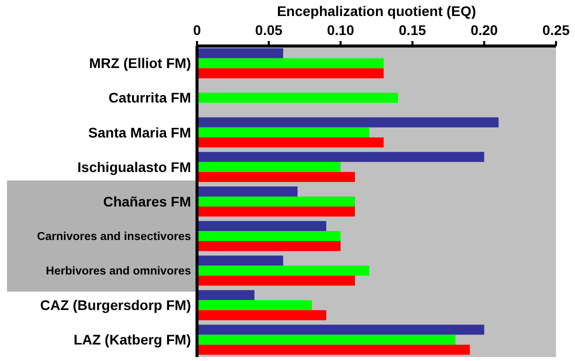 The image size is (575, 361). What do you see at coordinates (113, 237) in the screenshot?
I see `y-tick-label: Carnivores and insectivores` at bounding box center [113, 237].